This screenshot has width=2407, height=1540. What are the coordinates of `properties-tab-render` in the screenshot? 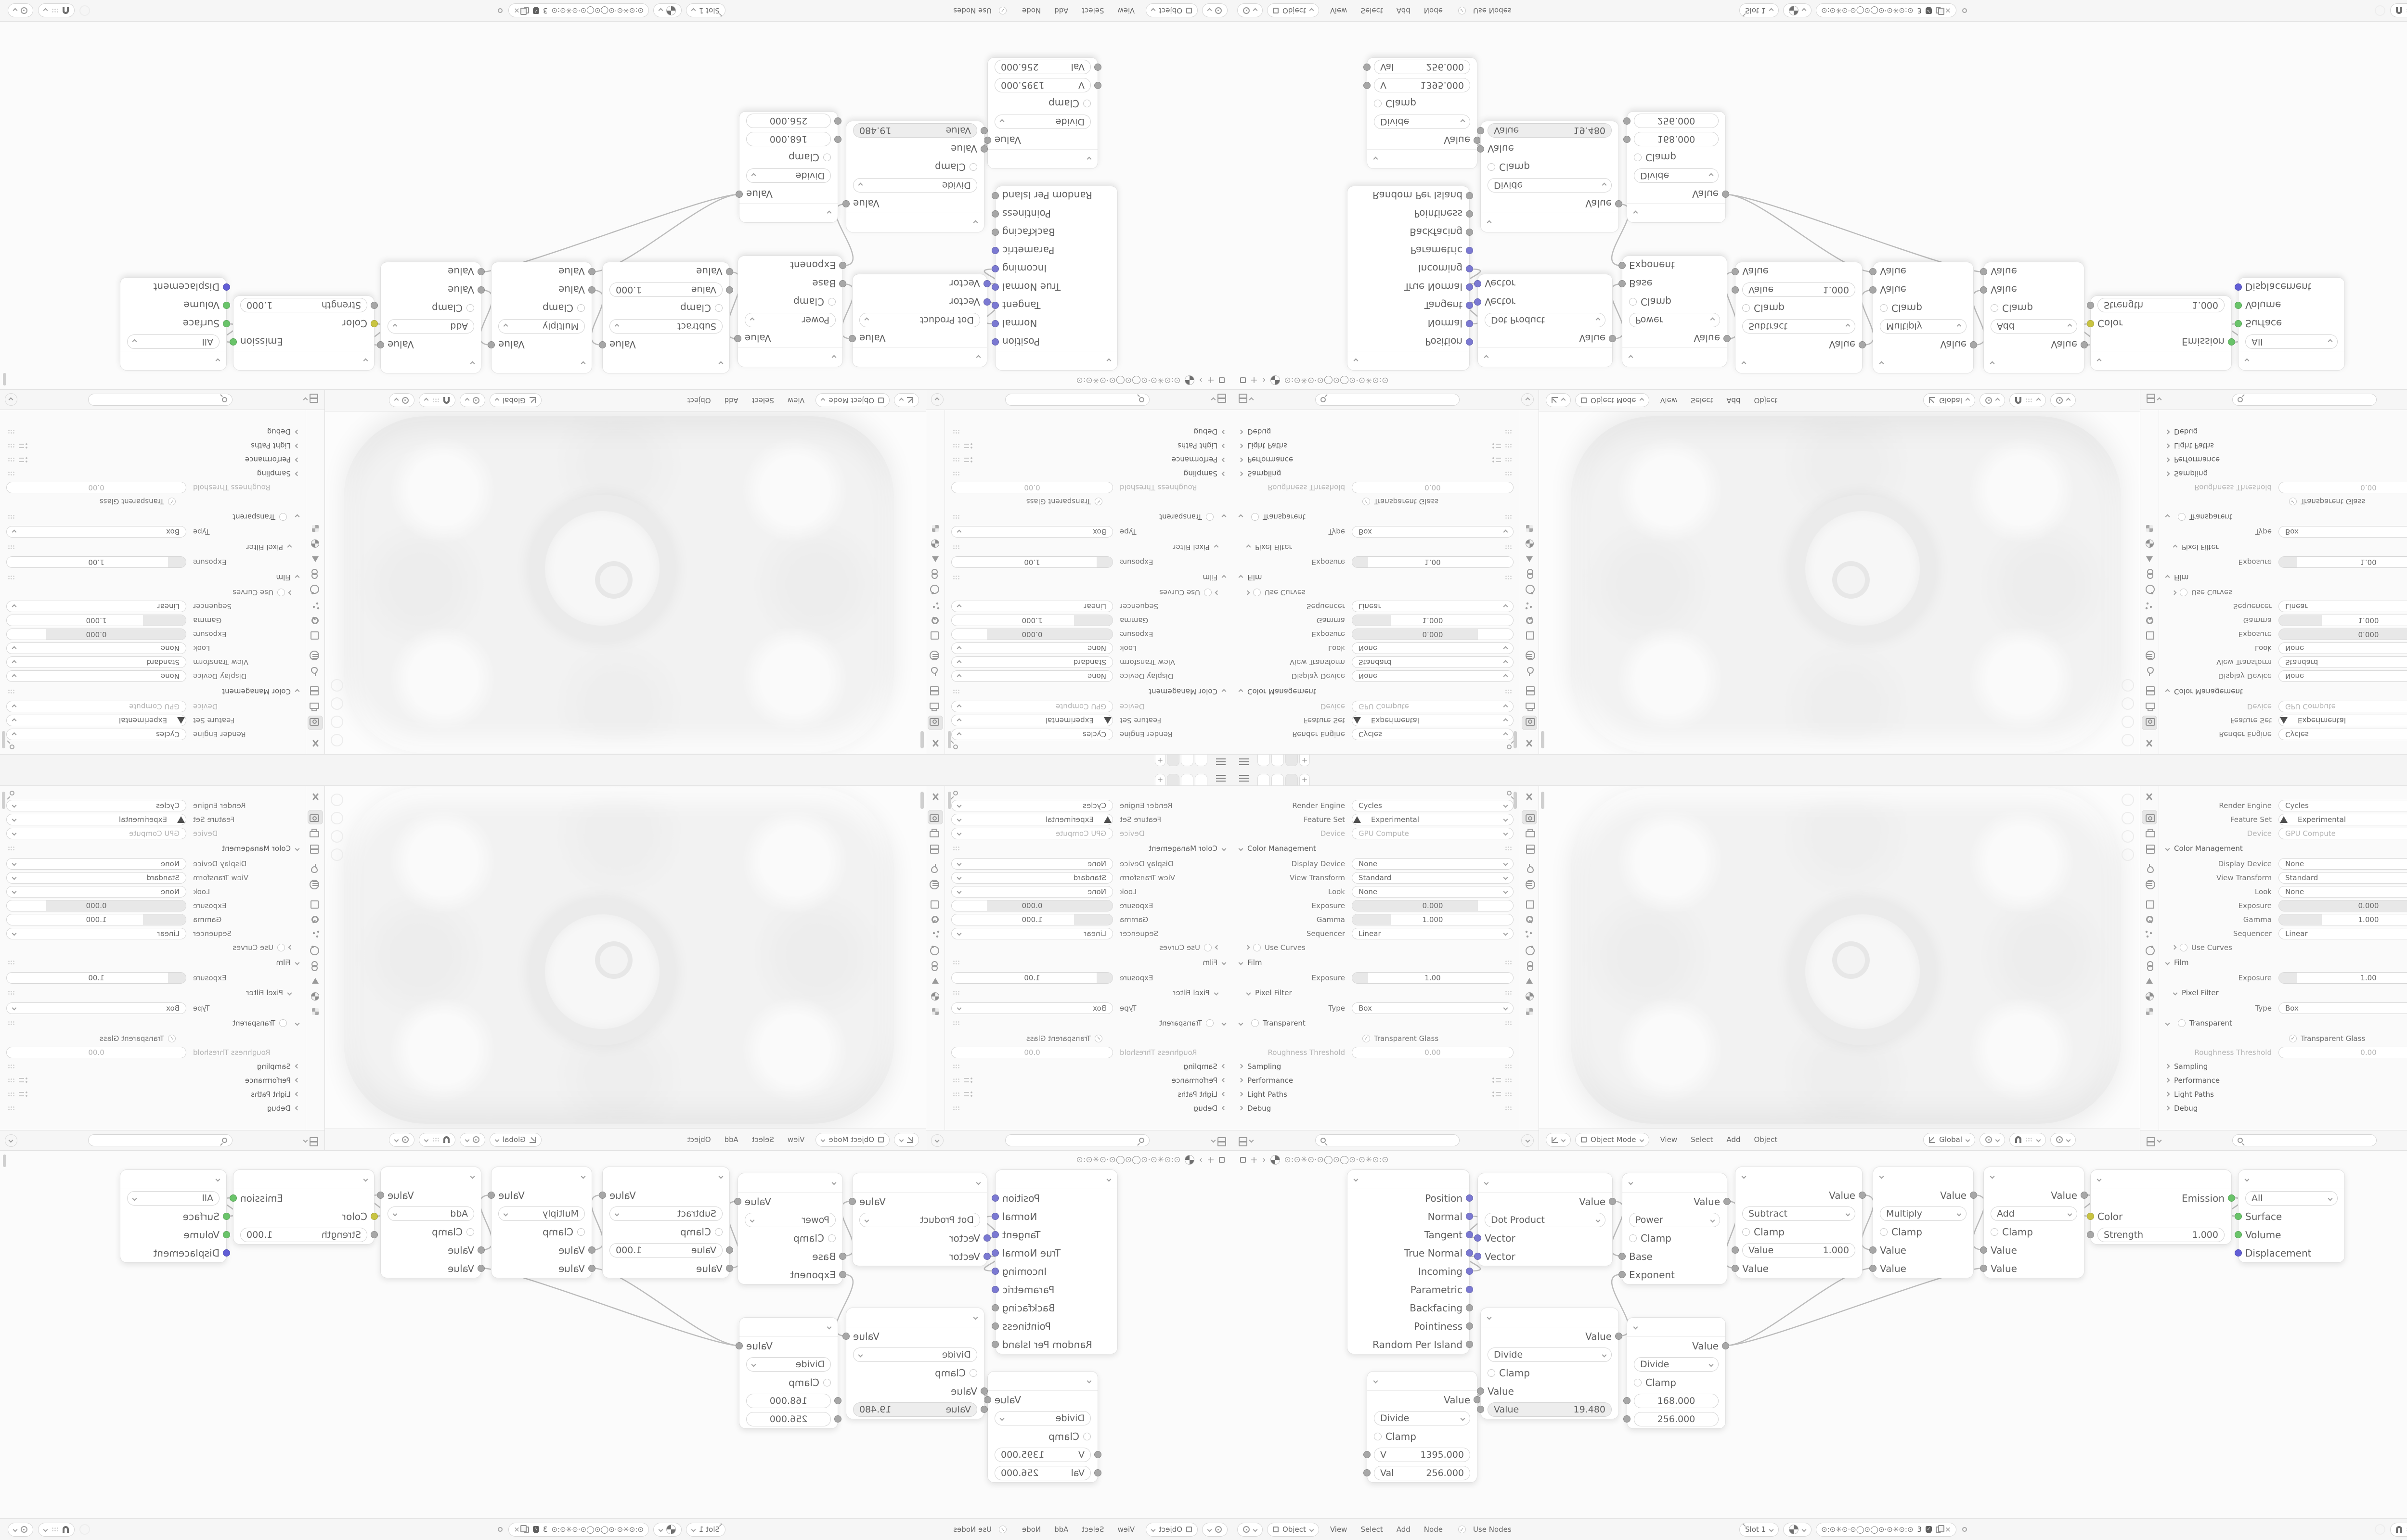 It's located at (2149, 817).